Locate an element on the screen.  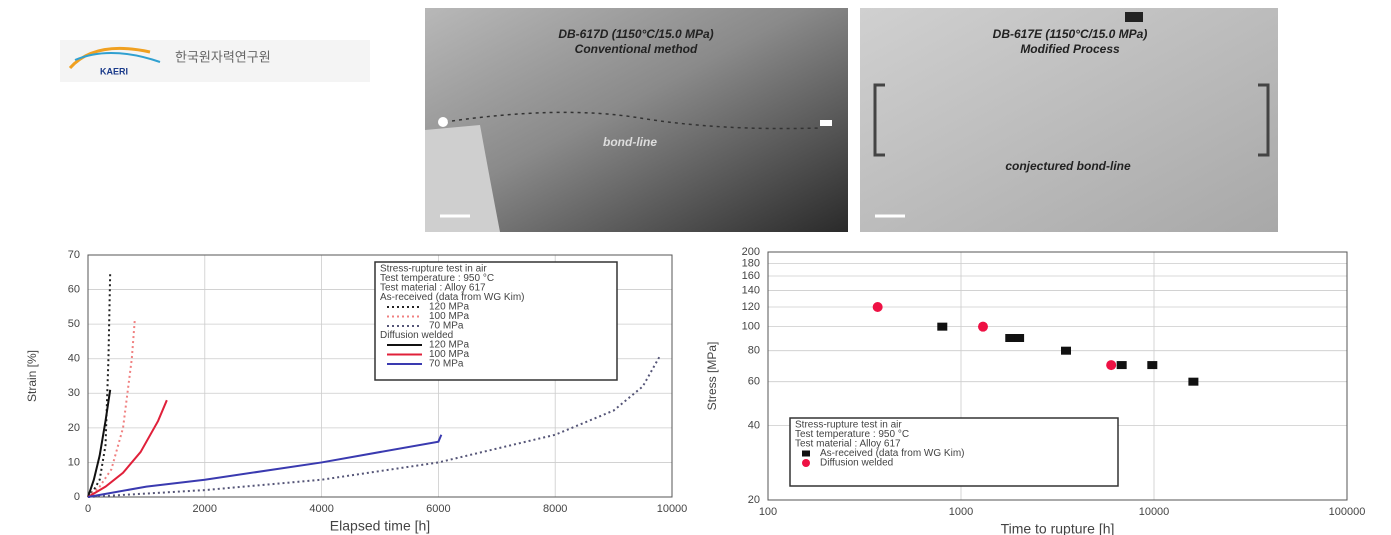
y-axis-label: Stress [MPa] is located at coordinates (712, 376).